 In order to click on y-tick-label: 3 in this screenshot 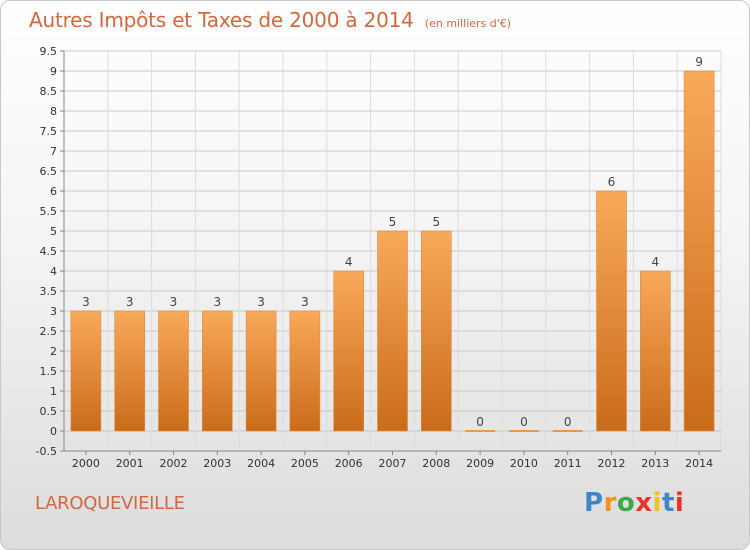, I will do `click(53, 311)`.